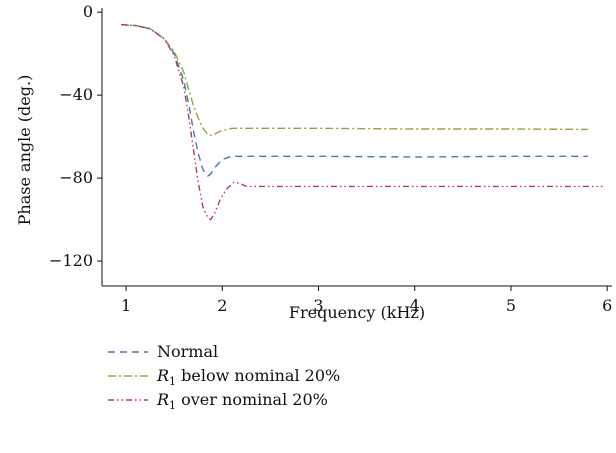  I want to click on y-axis-title: Phase angle (deg.), so click(24, 150).